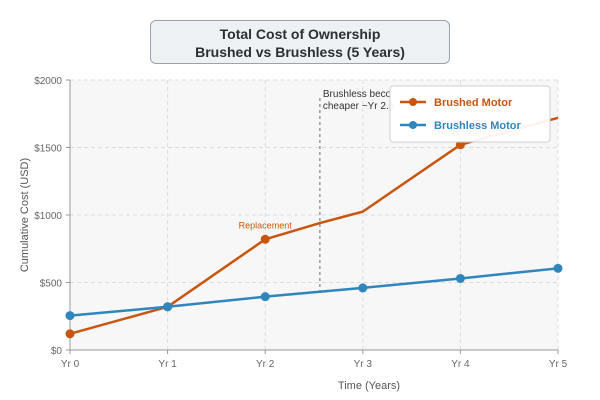  I want to click on x-tick-label: Yr 0, so click(70, 364).